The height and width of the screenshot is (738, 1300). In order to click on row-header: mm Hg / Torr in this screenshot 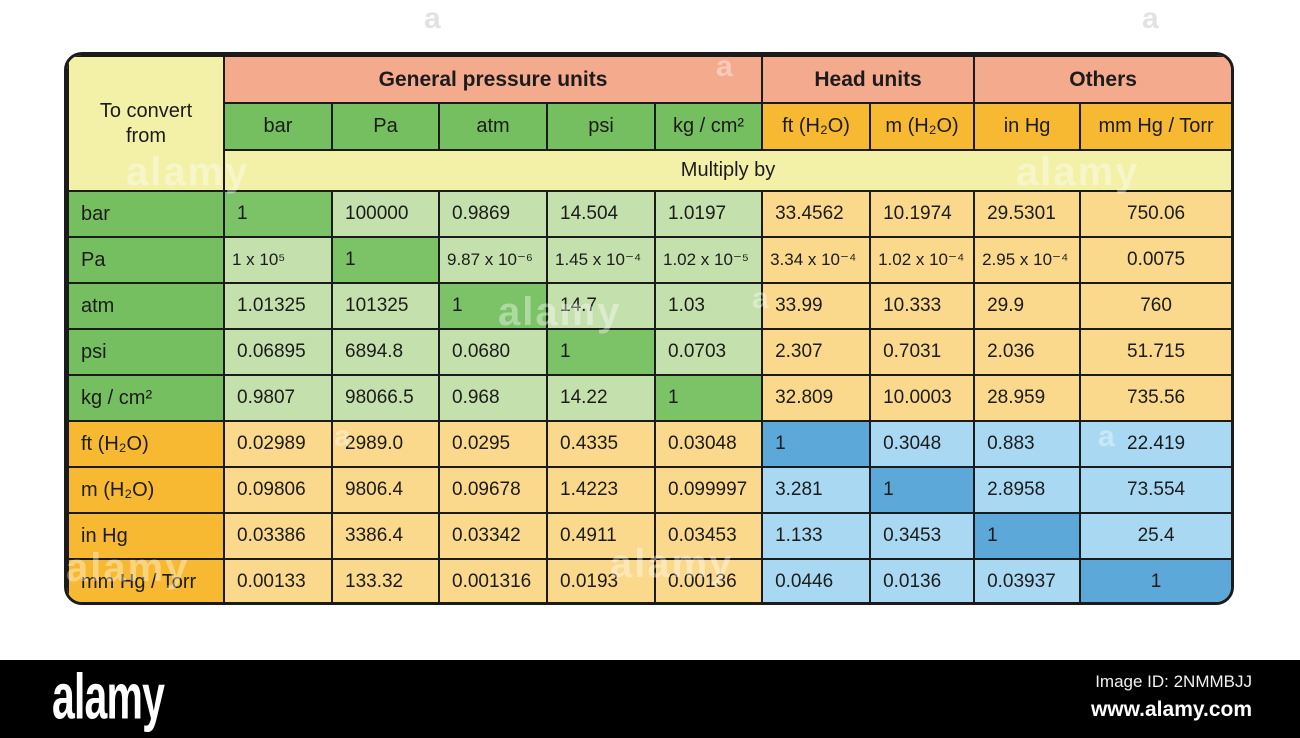, I will do `click(146, 580)`.